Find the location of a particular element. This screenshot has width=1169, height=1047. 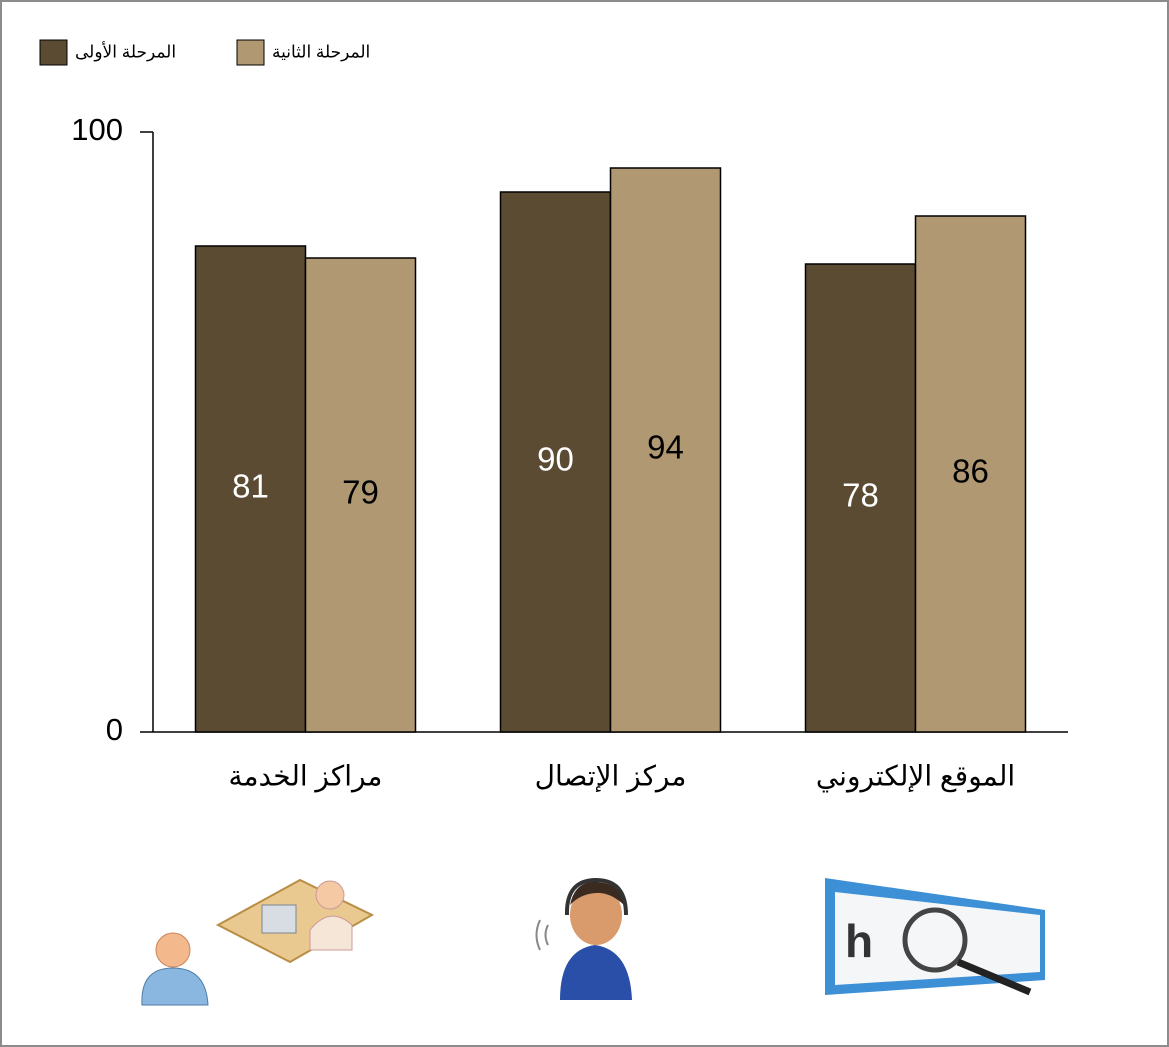

service-center-icon is located at coordinates (258, 942).